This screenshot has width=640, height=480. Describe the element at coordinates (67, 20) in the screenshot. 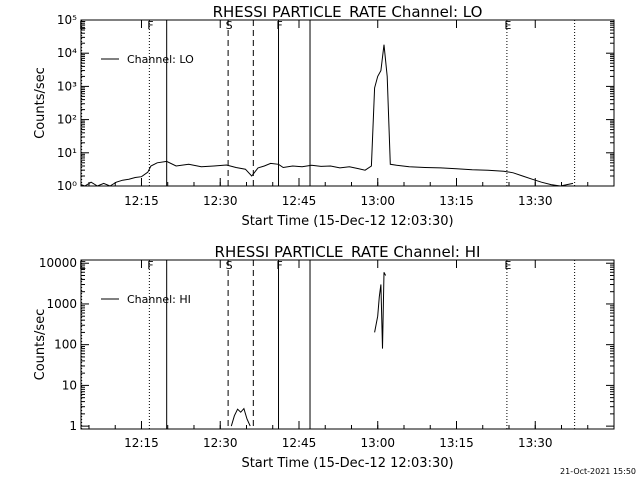

I see `y-tick-label: 10⁵` at that location.